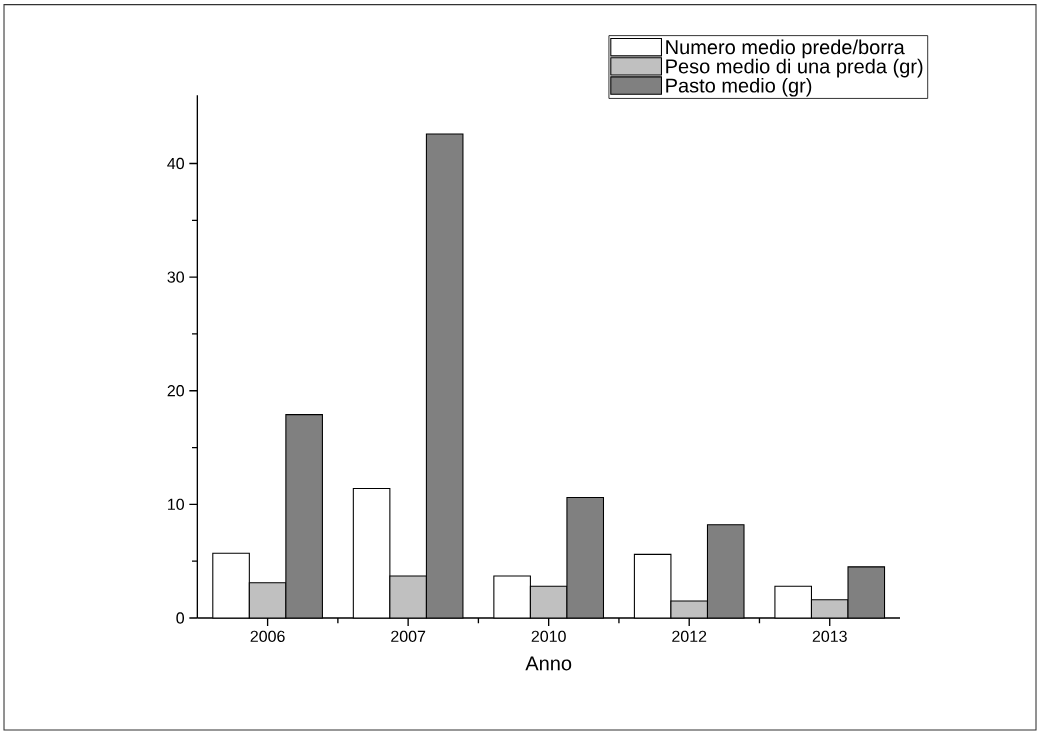  I want to click on legend-label: Peso medio di una preda (gr), so click(794, 68).